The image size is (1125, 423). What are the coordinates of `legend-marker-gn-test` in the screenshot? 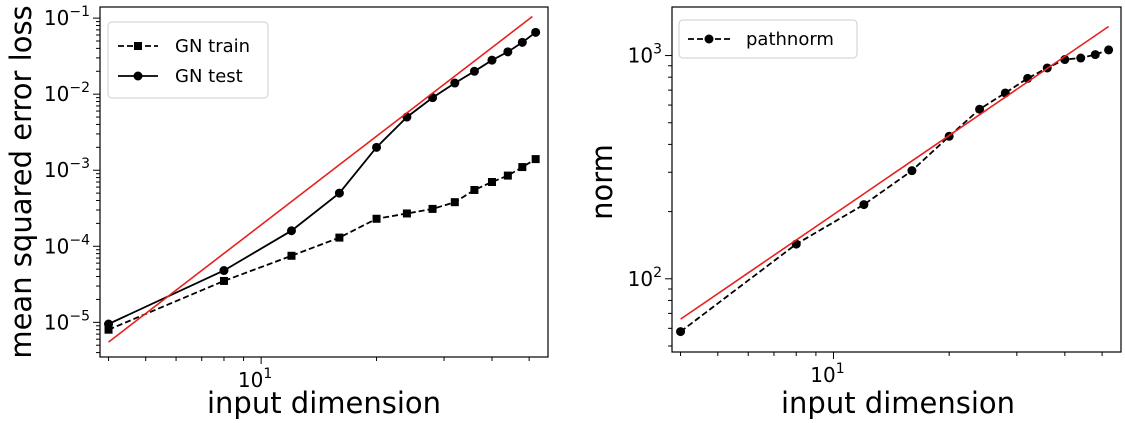 It's located at (138, 76).